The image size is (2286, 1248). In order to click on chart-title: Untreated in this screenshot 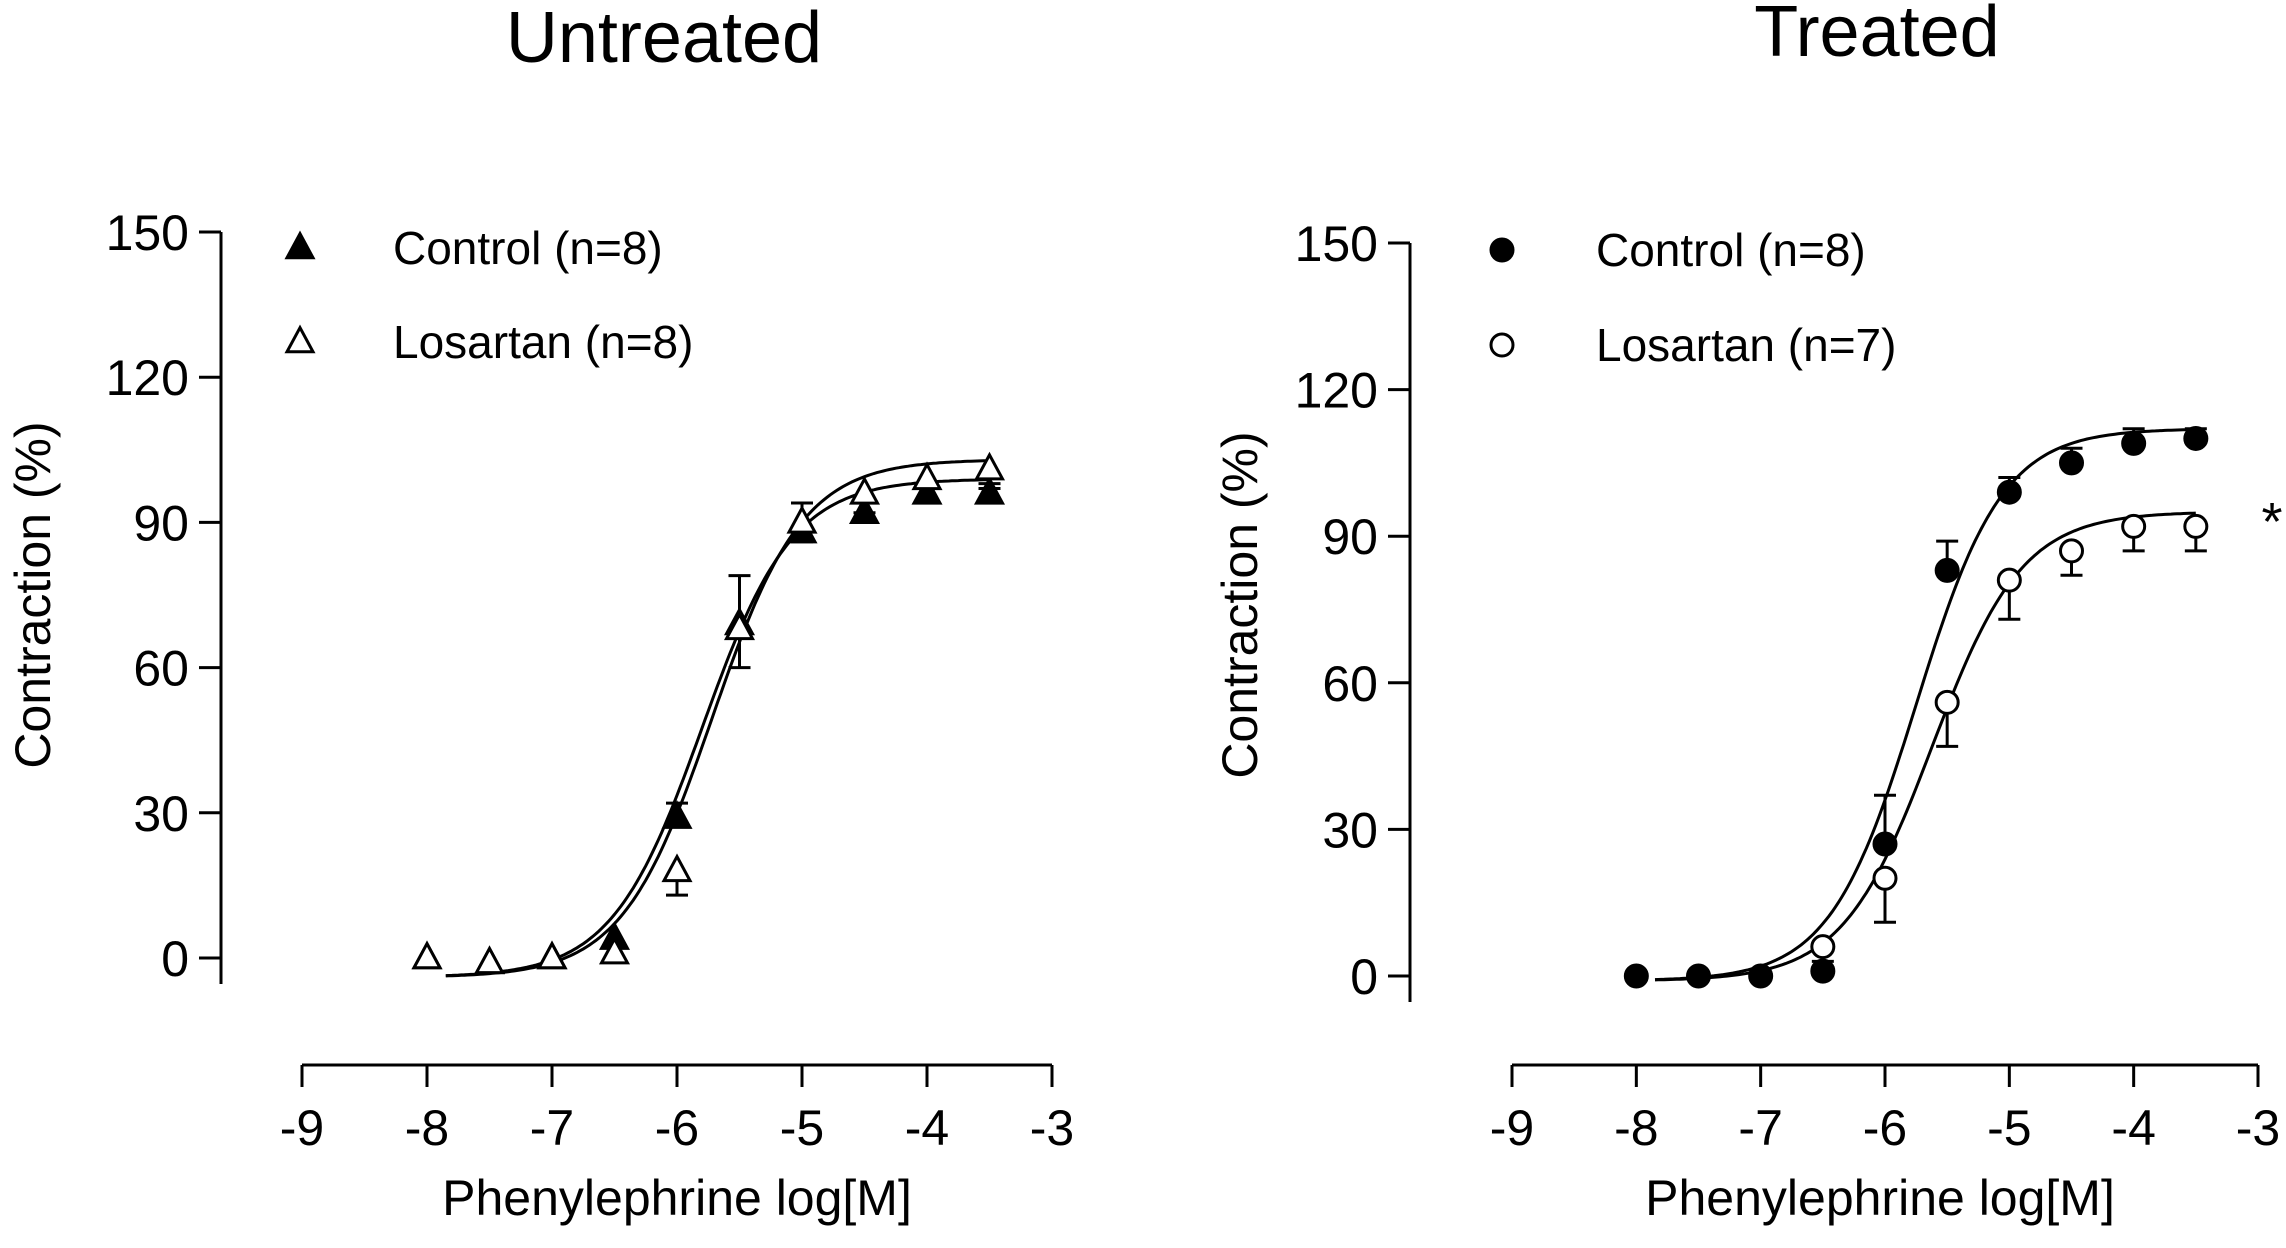, I will do `click(664, 39)`.